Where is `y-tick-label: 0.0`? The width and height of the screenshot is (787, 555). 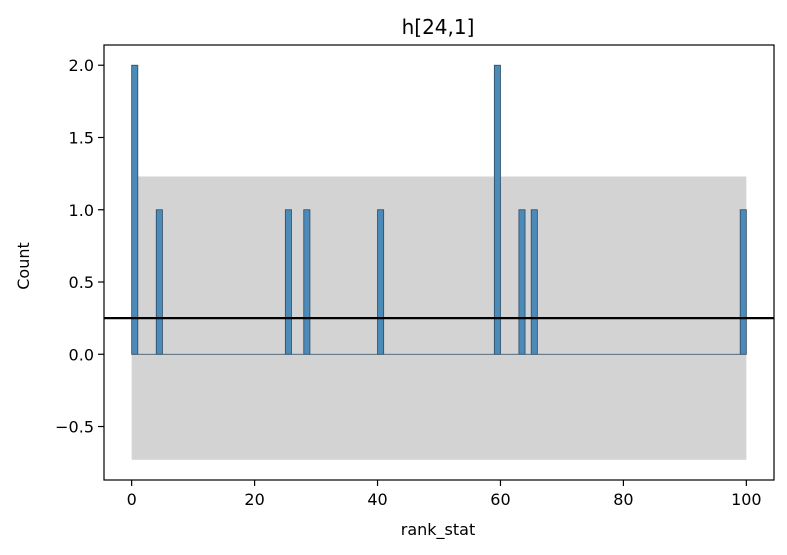 y-tick-label: 0.0 is located at coordinates (81, 354).